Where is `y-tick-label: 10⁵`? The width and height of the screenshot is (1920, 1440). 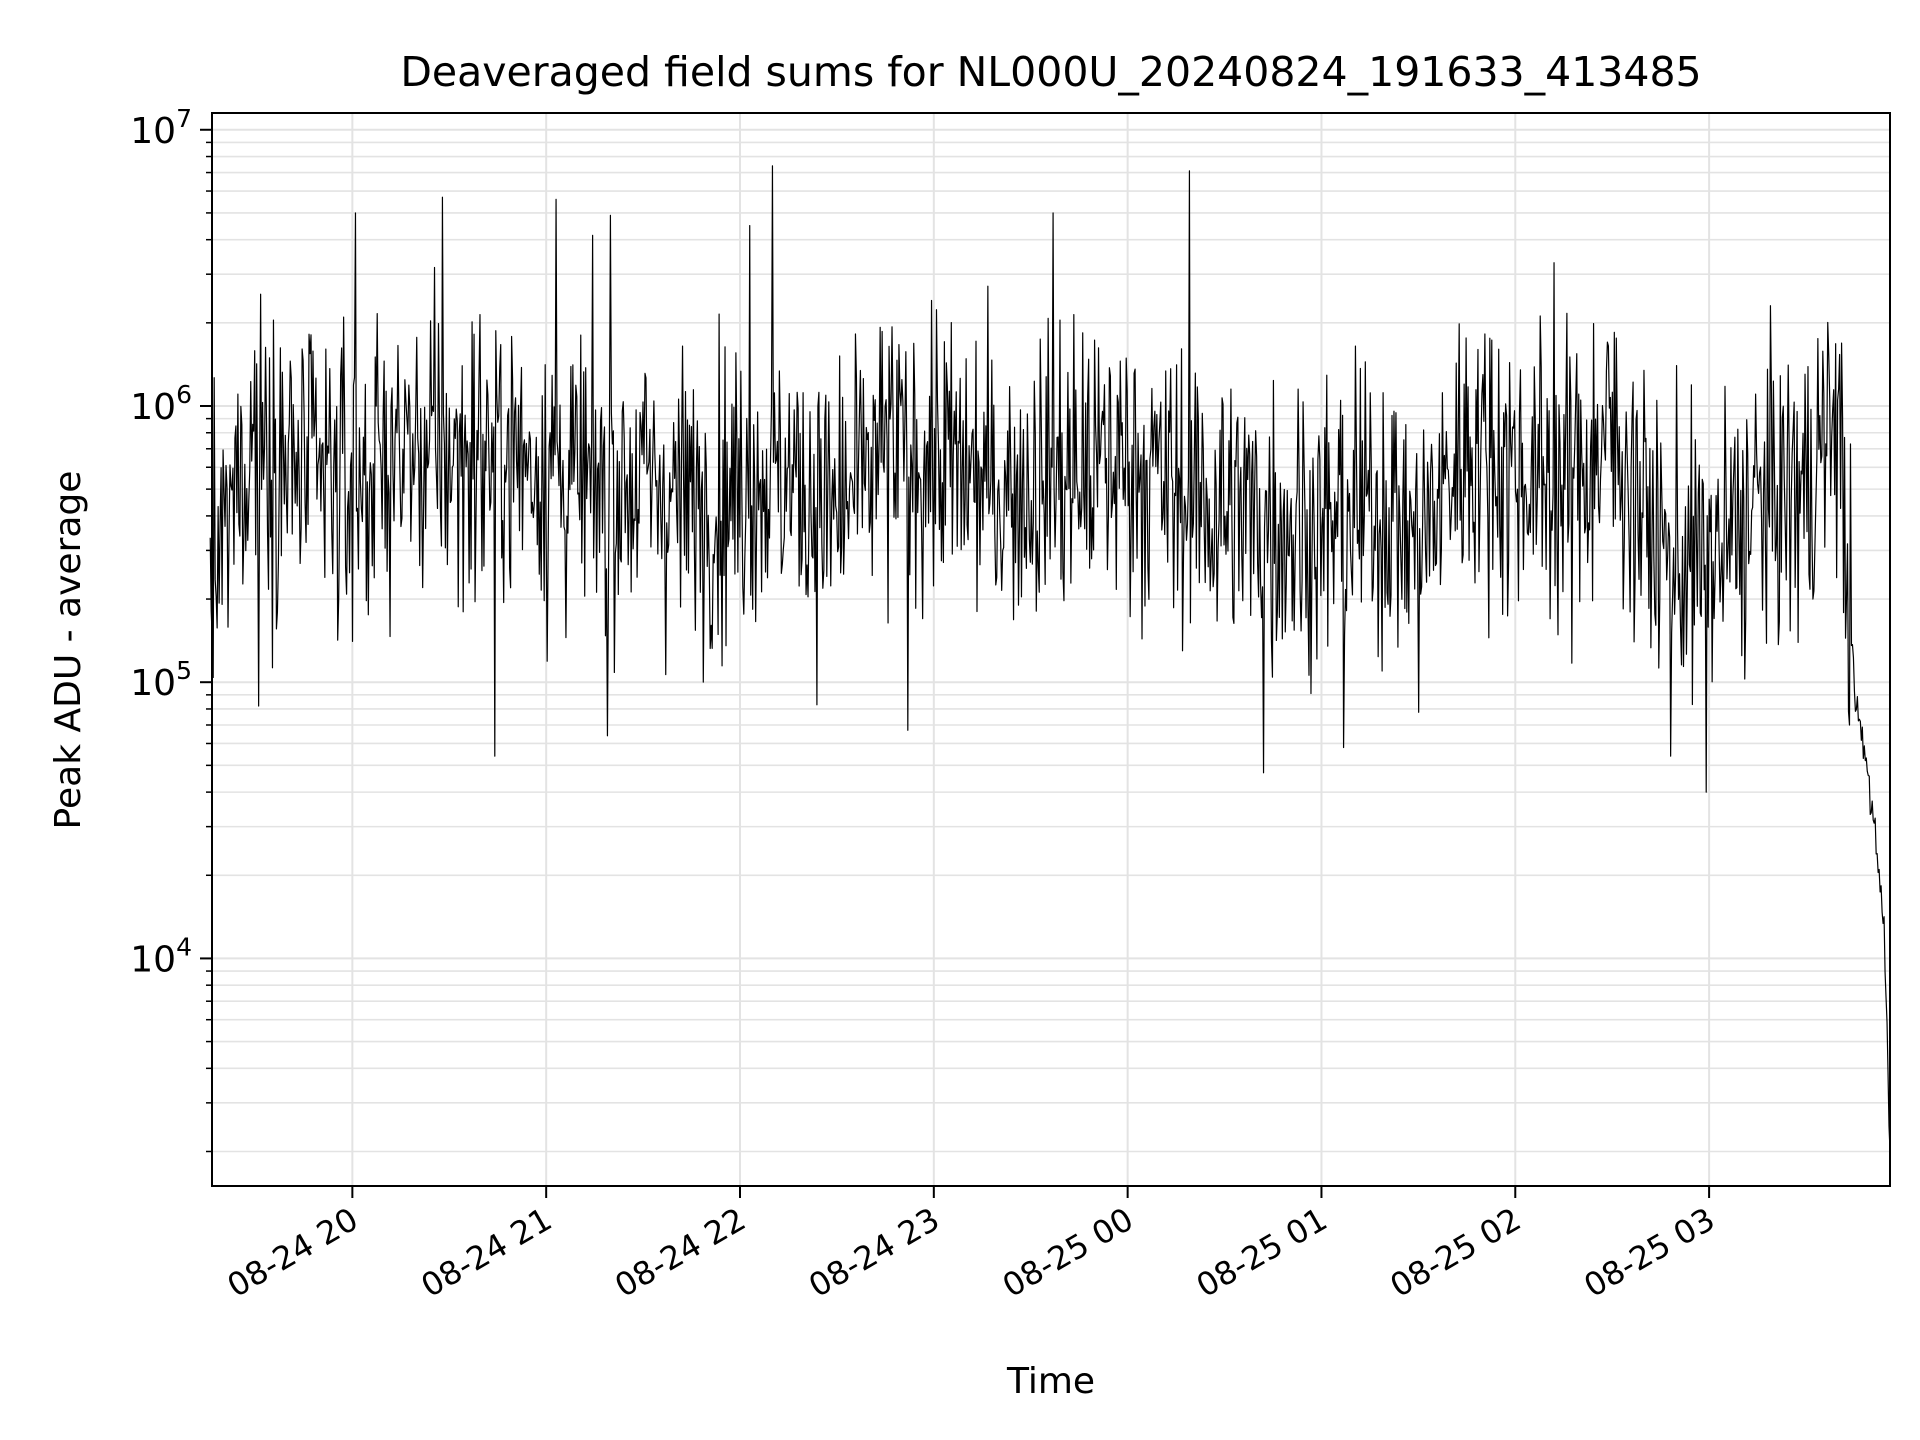
y-tick-label: 10⁵ is located at coordinates (161, 680).